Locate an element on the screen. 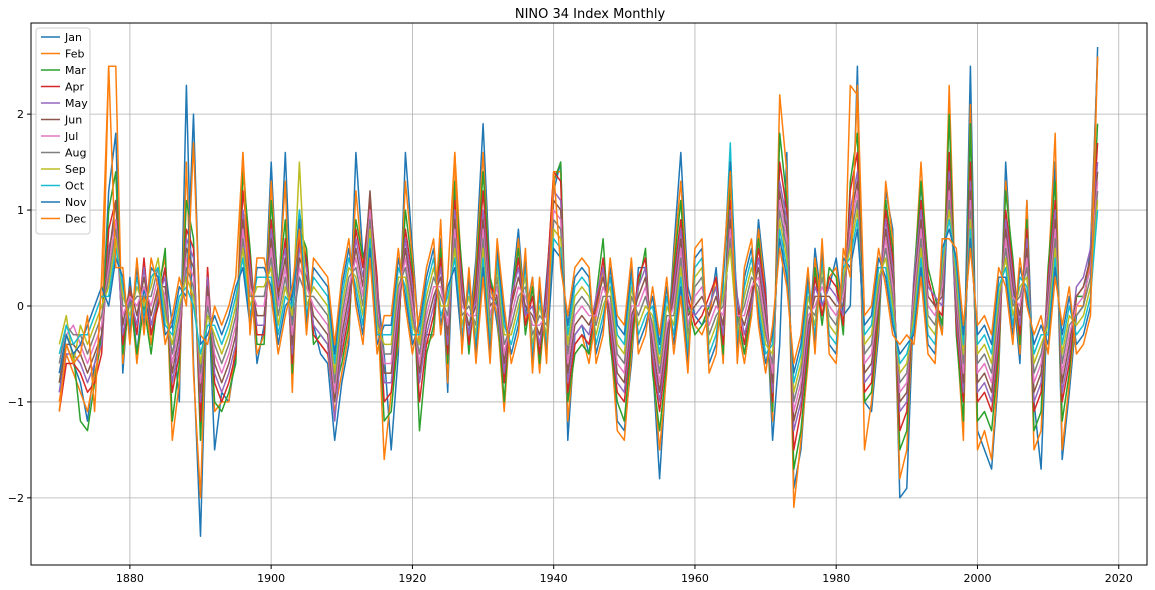 The height and width of the screenshot is (590, 1155). x-tick-label: 1960 is located at coordinates (695, 578).